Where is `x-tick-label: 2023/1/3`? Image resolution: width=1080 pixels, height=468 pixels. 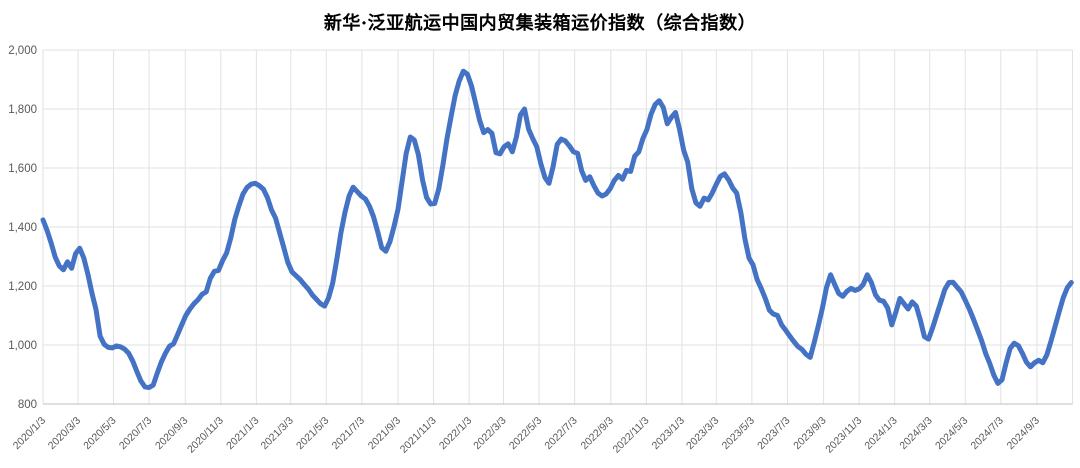
x-tick-label: 2023/1/3 is located at coordinates (668, 433).